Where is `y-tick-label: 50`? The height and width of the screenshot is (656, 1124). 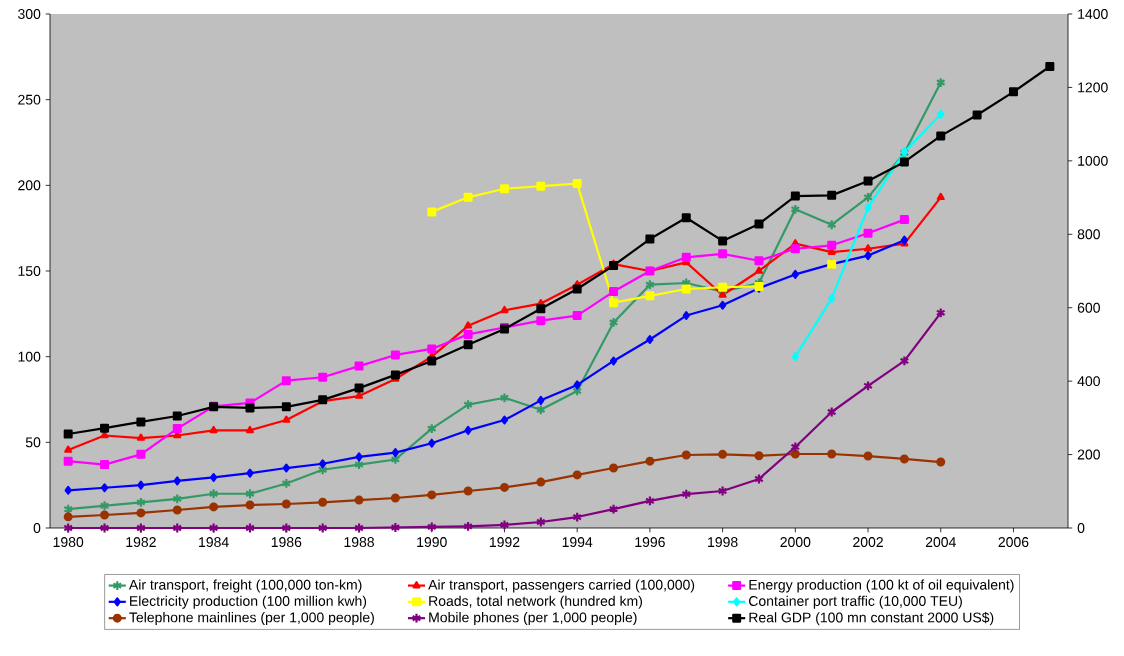
y-tick-label: 50 is located at coordinates (33, 442).